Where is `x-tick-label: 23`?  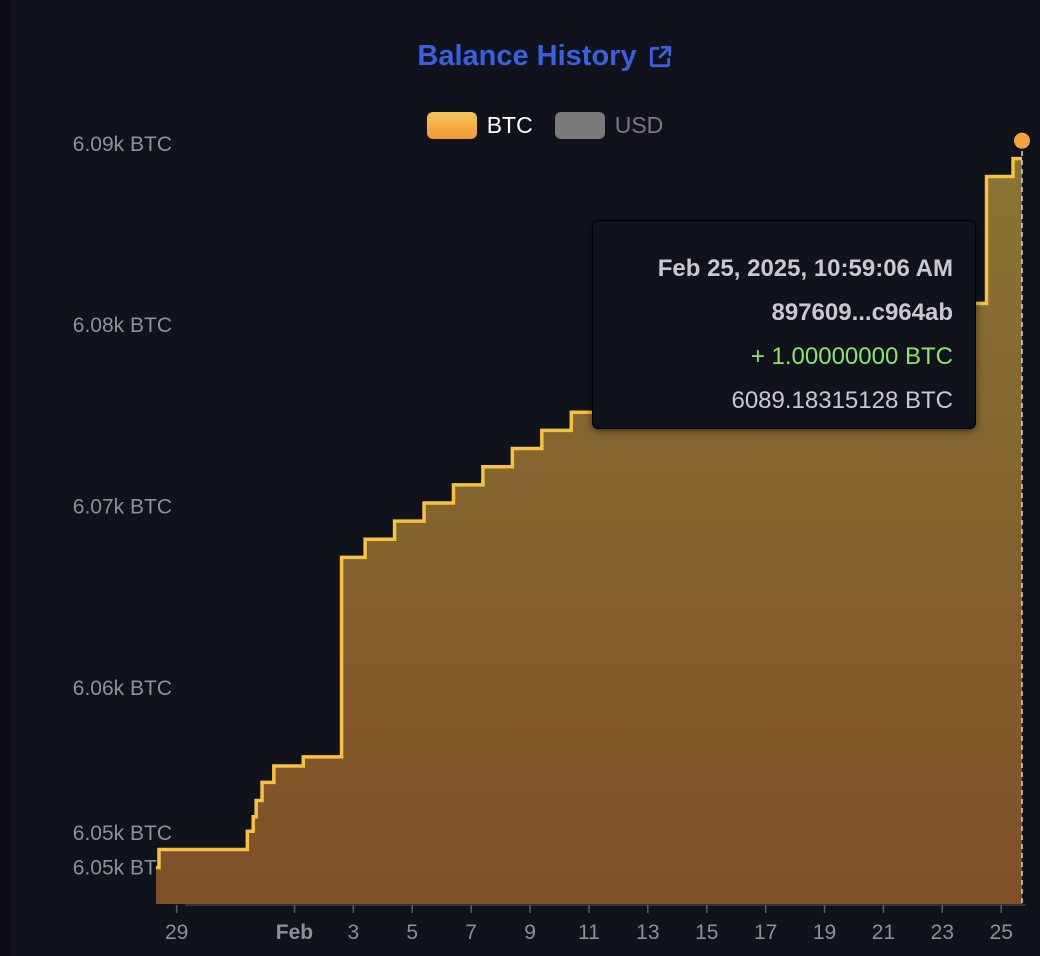 x-tick-label: 23 is located at coordinates (942, 932).